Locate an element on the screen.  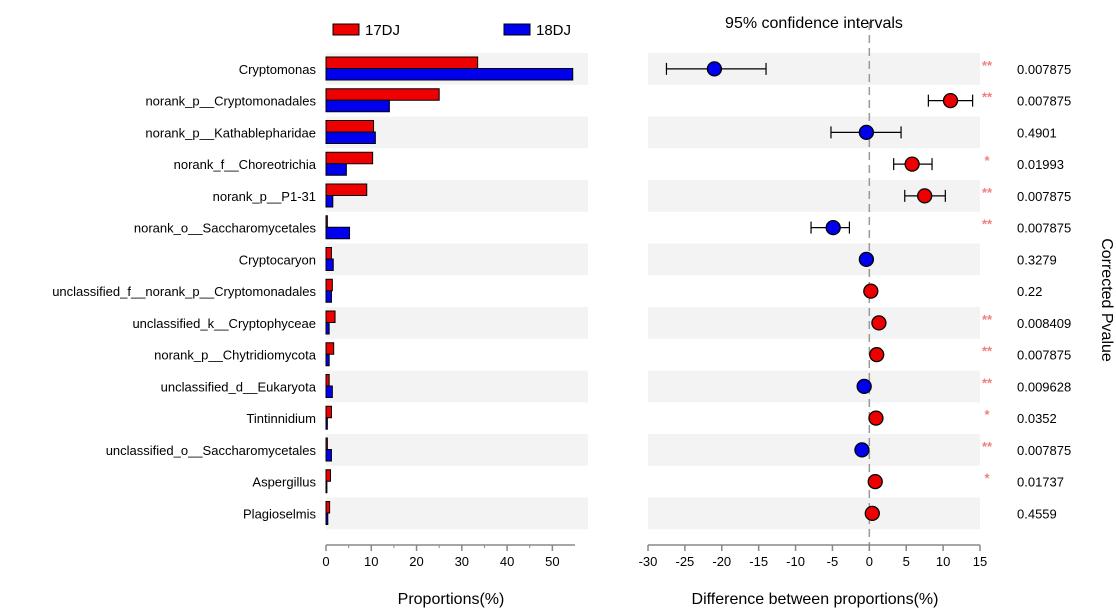
pvalue-label: 0.0352 is located at coordinates (1037, 418).